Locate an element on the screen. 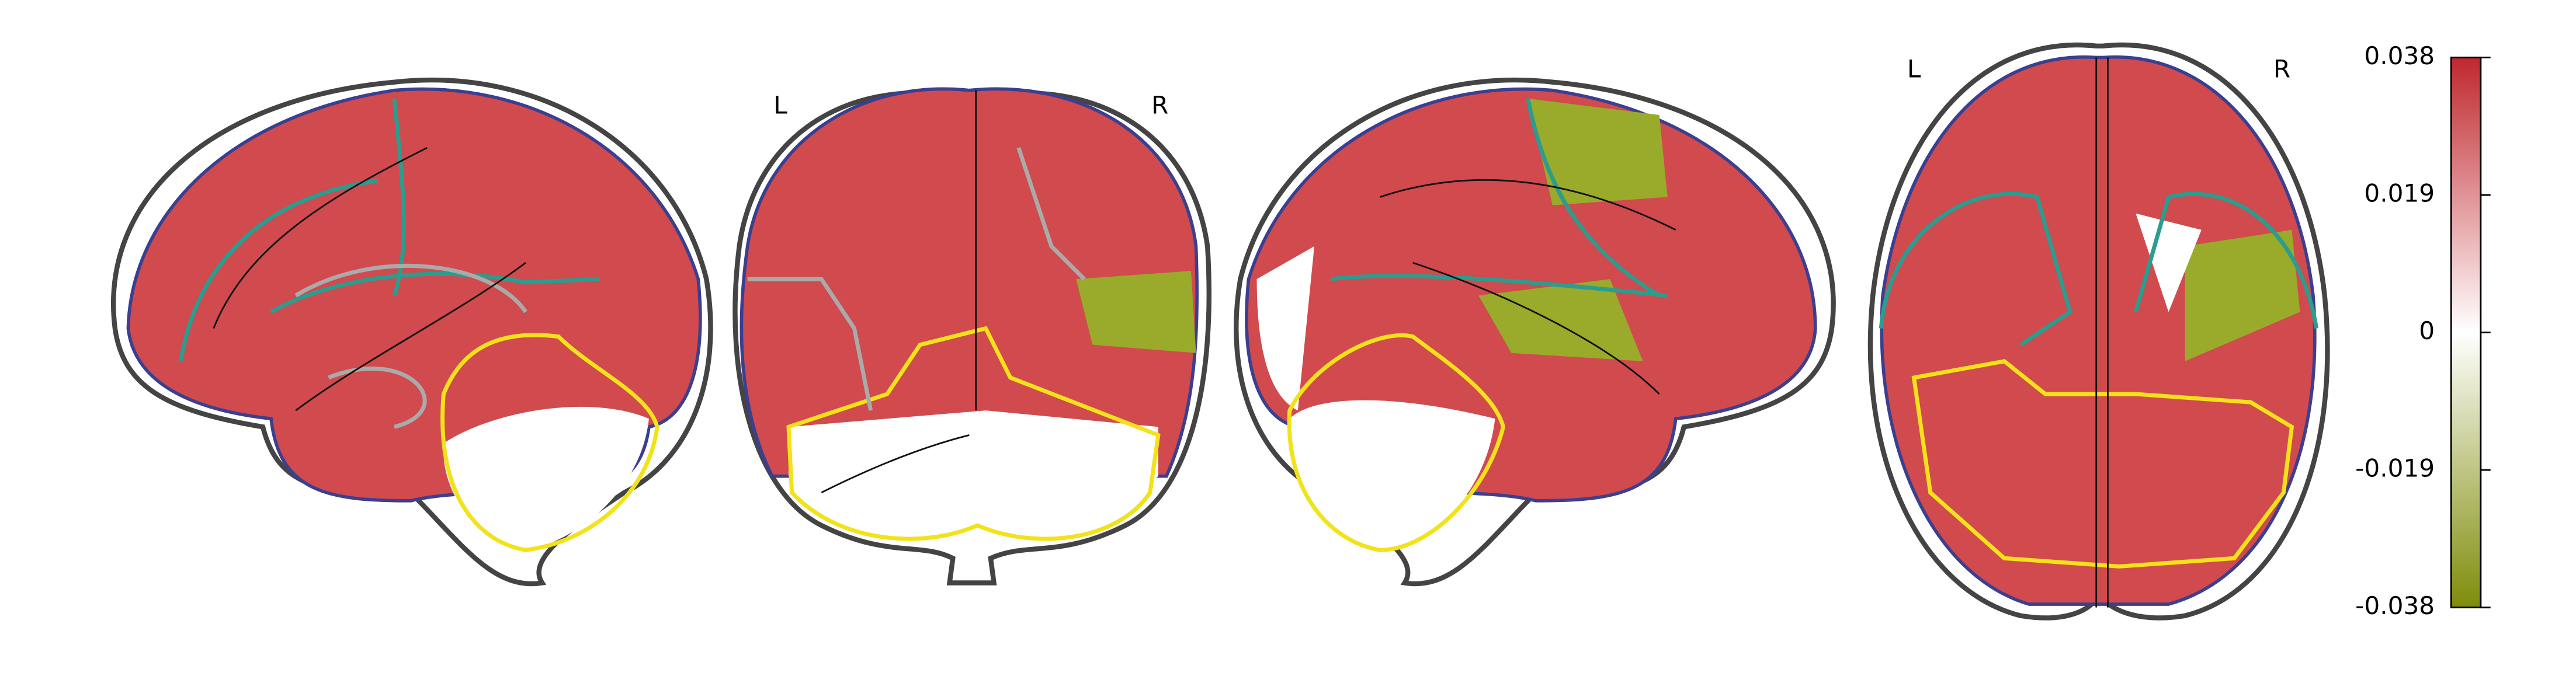  colorbar-tick-label: 0.019 is located at coordinates (2399, 193).